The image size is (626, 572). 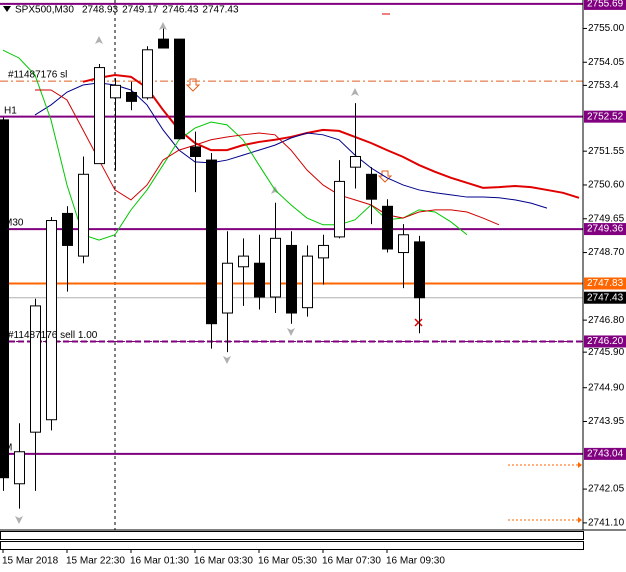 I want to click on level-label: 2746.20, so click(x=605, y=341).